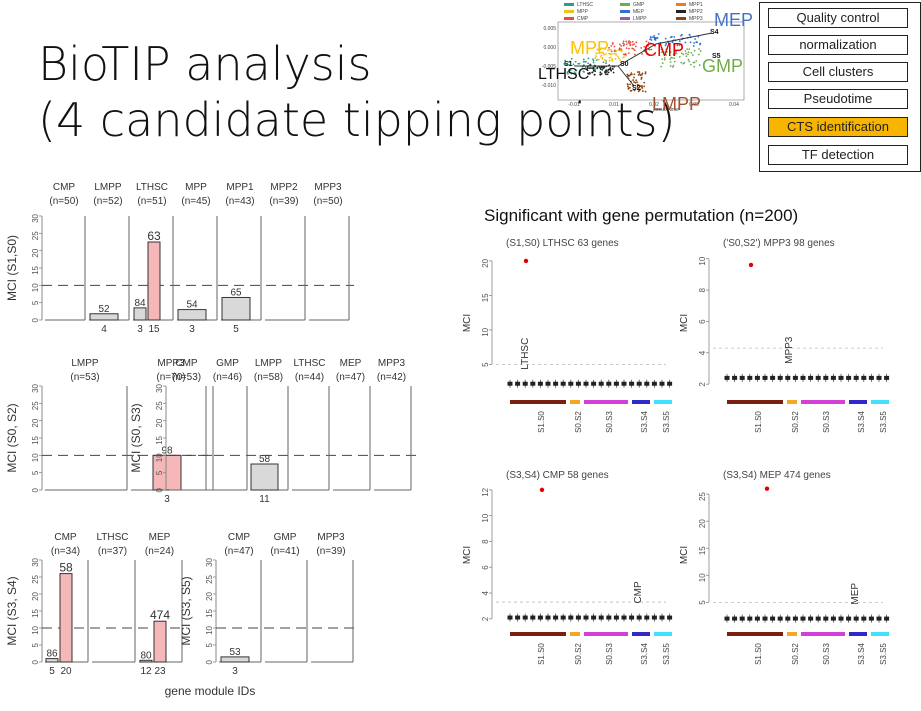 Image resolution: width=921 pixels, height=711 pixels. Describe the element at coordinates (66, 671) in the screenshot. I see `module-id-label: 20` at that location.